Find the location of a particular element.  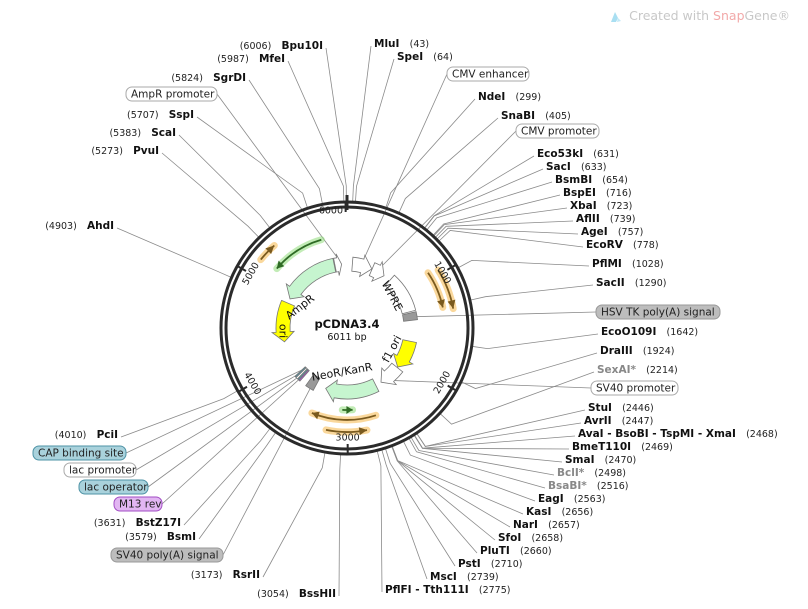

enzyme-site-bstz17i: (3631) BstZ17I is located at coordinates (137, 523).